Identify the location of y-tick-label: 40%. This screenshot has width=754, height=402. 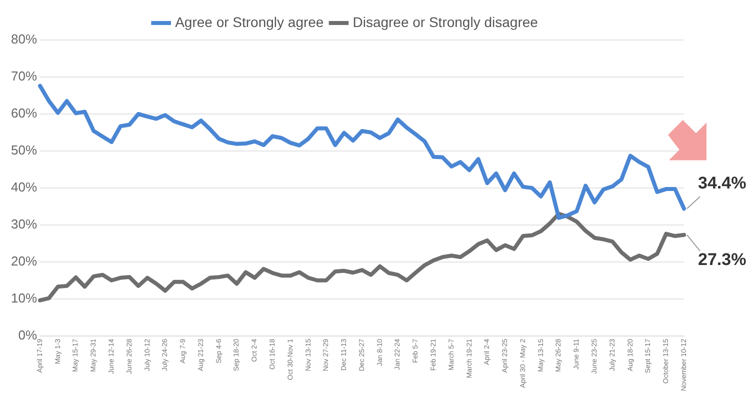
(24, 187).